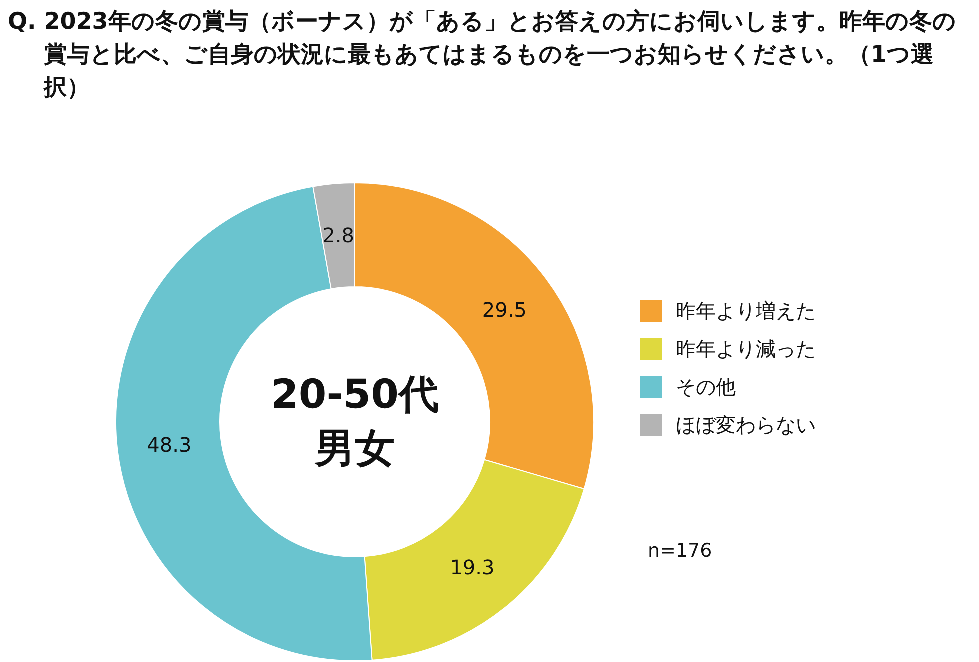 The height and width of the screenshot is (662, 979). What do you see at coordinates (706, 387) in the screenshot?
I see `legend-label: その他` at bounding box center [706, 387].